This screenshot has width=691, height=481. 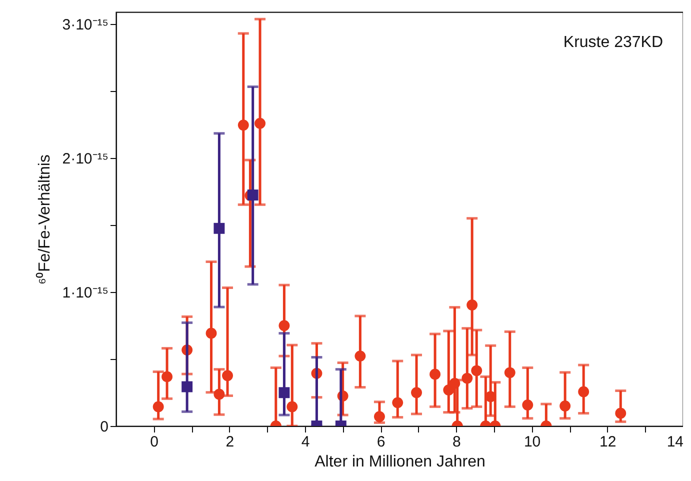 I want to click on y-axis-title: ⁶⁰Fe/Fe-Verhältnis, so click(x=44, y=219).